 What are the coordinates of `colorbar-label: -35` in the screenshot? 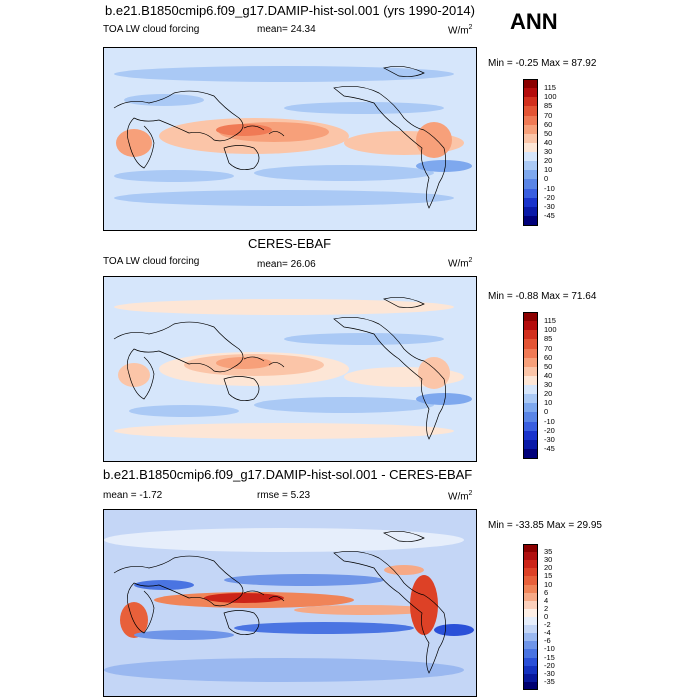 It's located at (549, 681).